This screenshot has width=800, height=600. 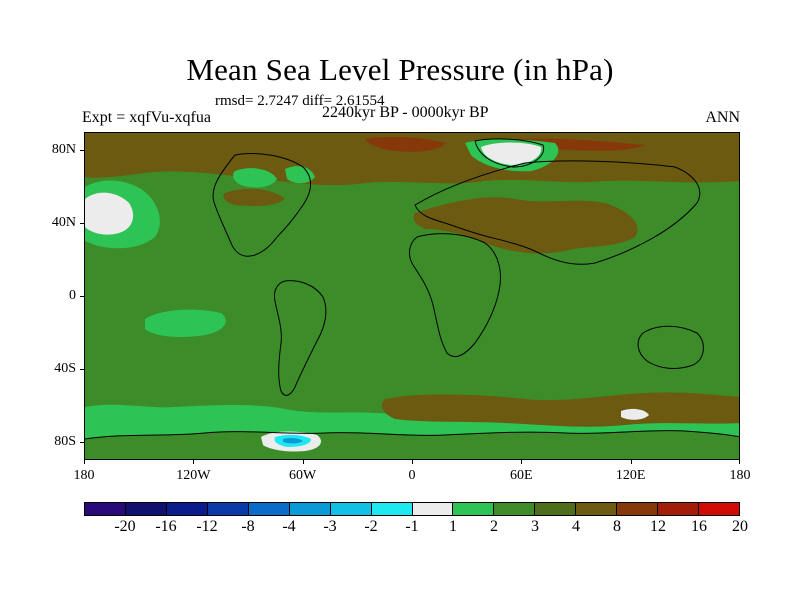 I want to click on colorbar-label: -4, so click(x=289, y=526).